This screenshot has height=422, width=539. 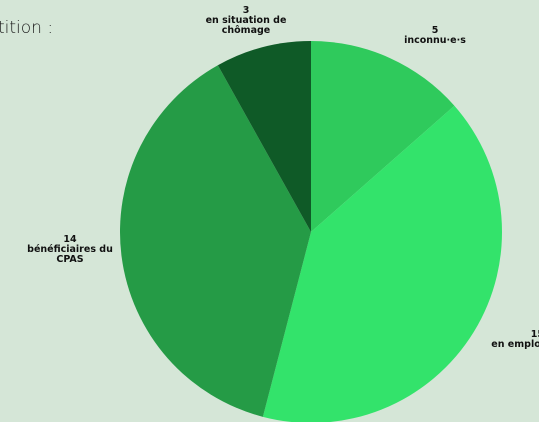 I want to click on value-label: 15, so click(x=534, y=334).